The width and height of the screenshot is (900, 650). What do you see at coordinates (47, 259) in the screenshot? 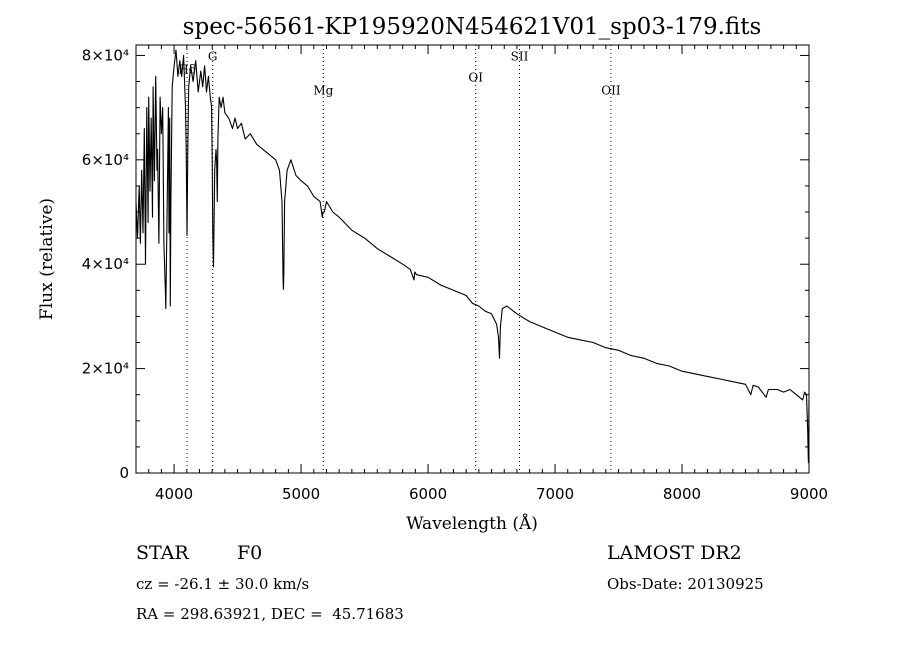
I see `y-axis-label: Flux (relative)` at bounding box center [47, 259].